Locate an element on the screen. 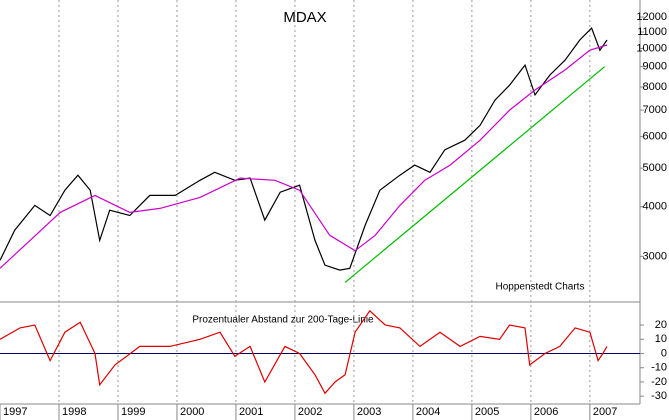 The height and width of the screenshot is (420, 669). x-tick-label: 2005 is located at coordinates (487, 412).